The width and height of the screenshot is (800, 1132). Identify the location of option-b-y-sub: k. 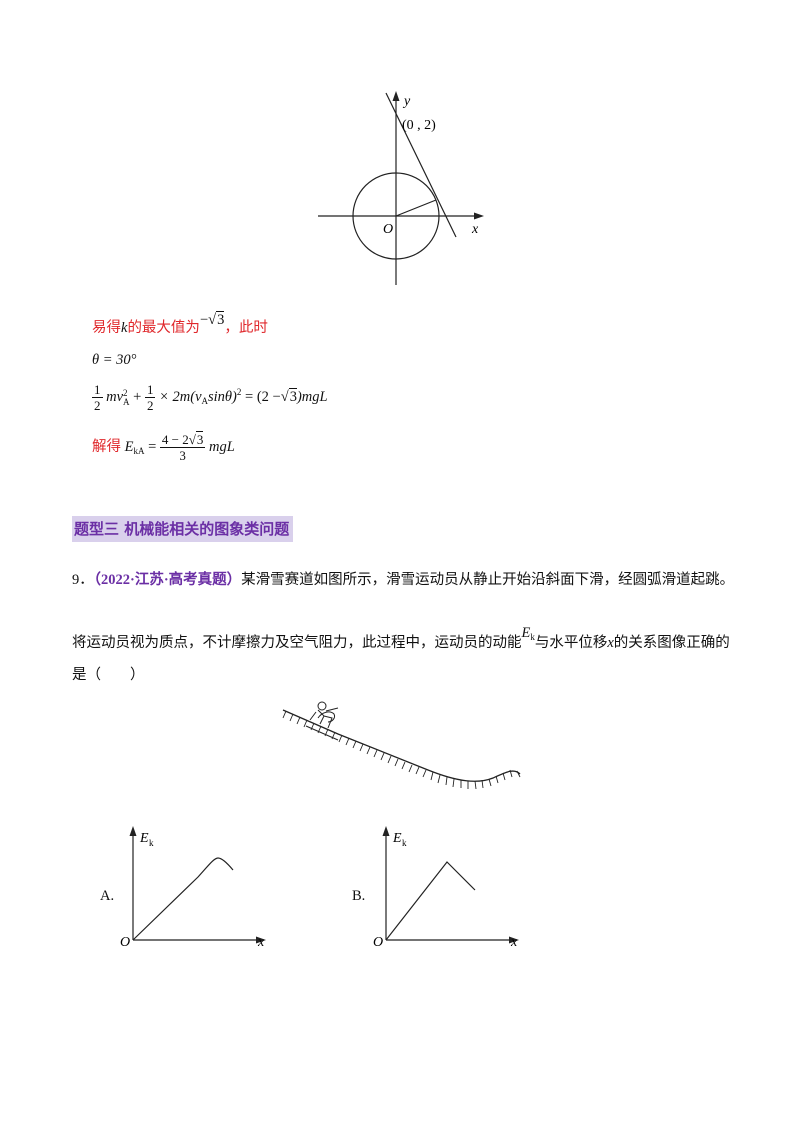
(404, 843).